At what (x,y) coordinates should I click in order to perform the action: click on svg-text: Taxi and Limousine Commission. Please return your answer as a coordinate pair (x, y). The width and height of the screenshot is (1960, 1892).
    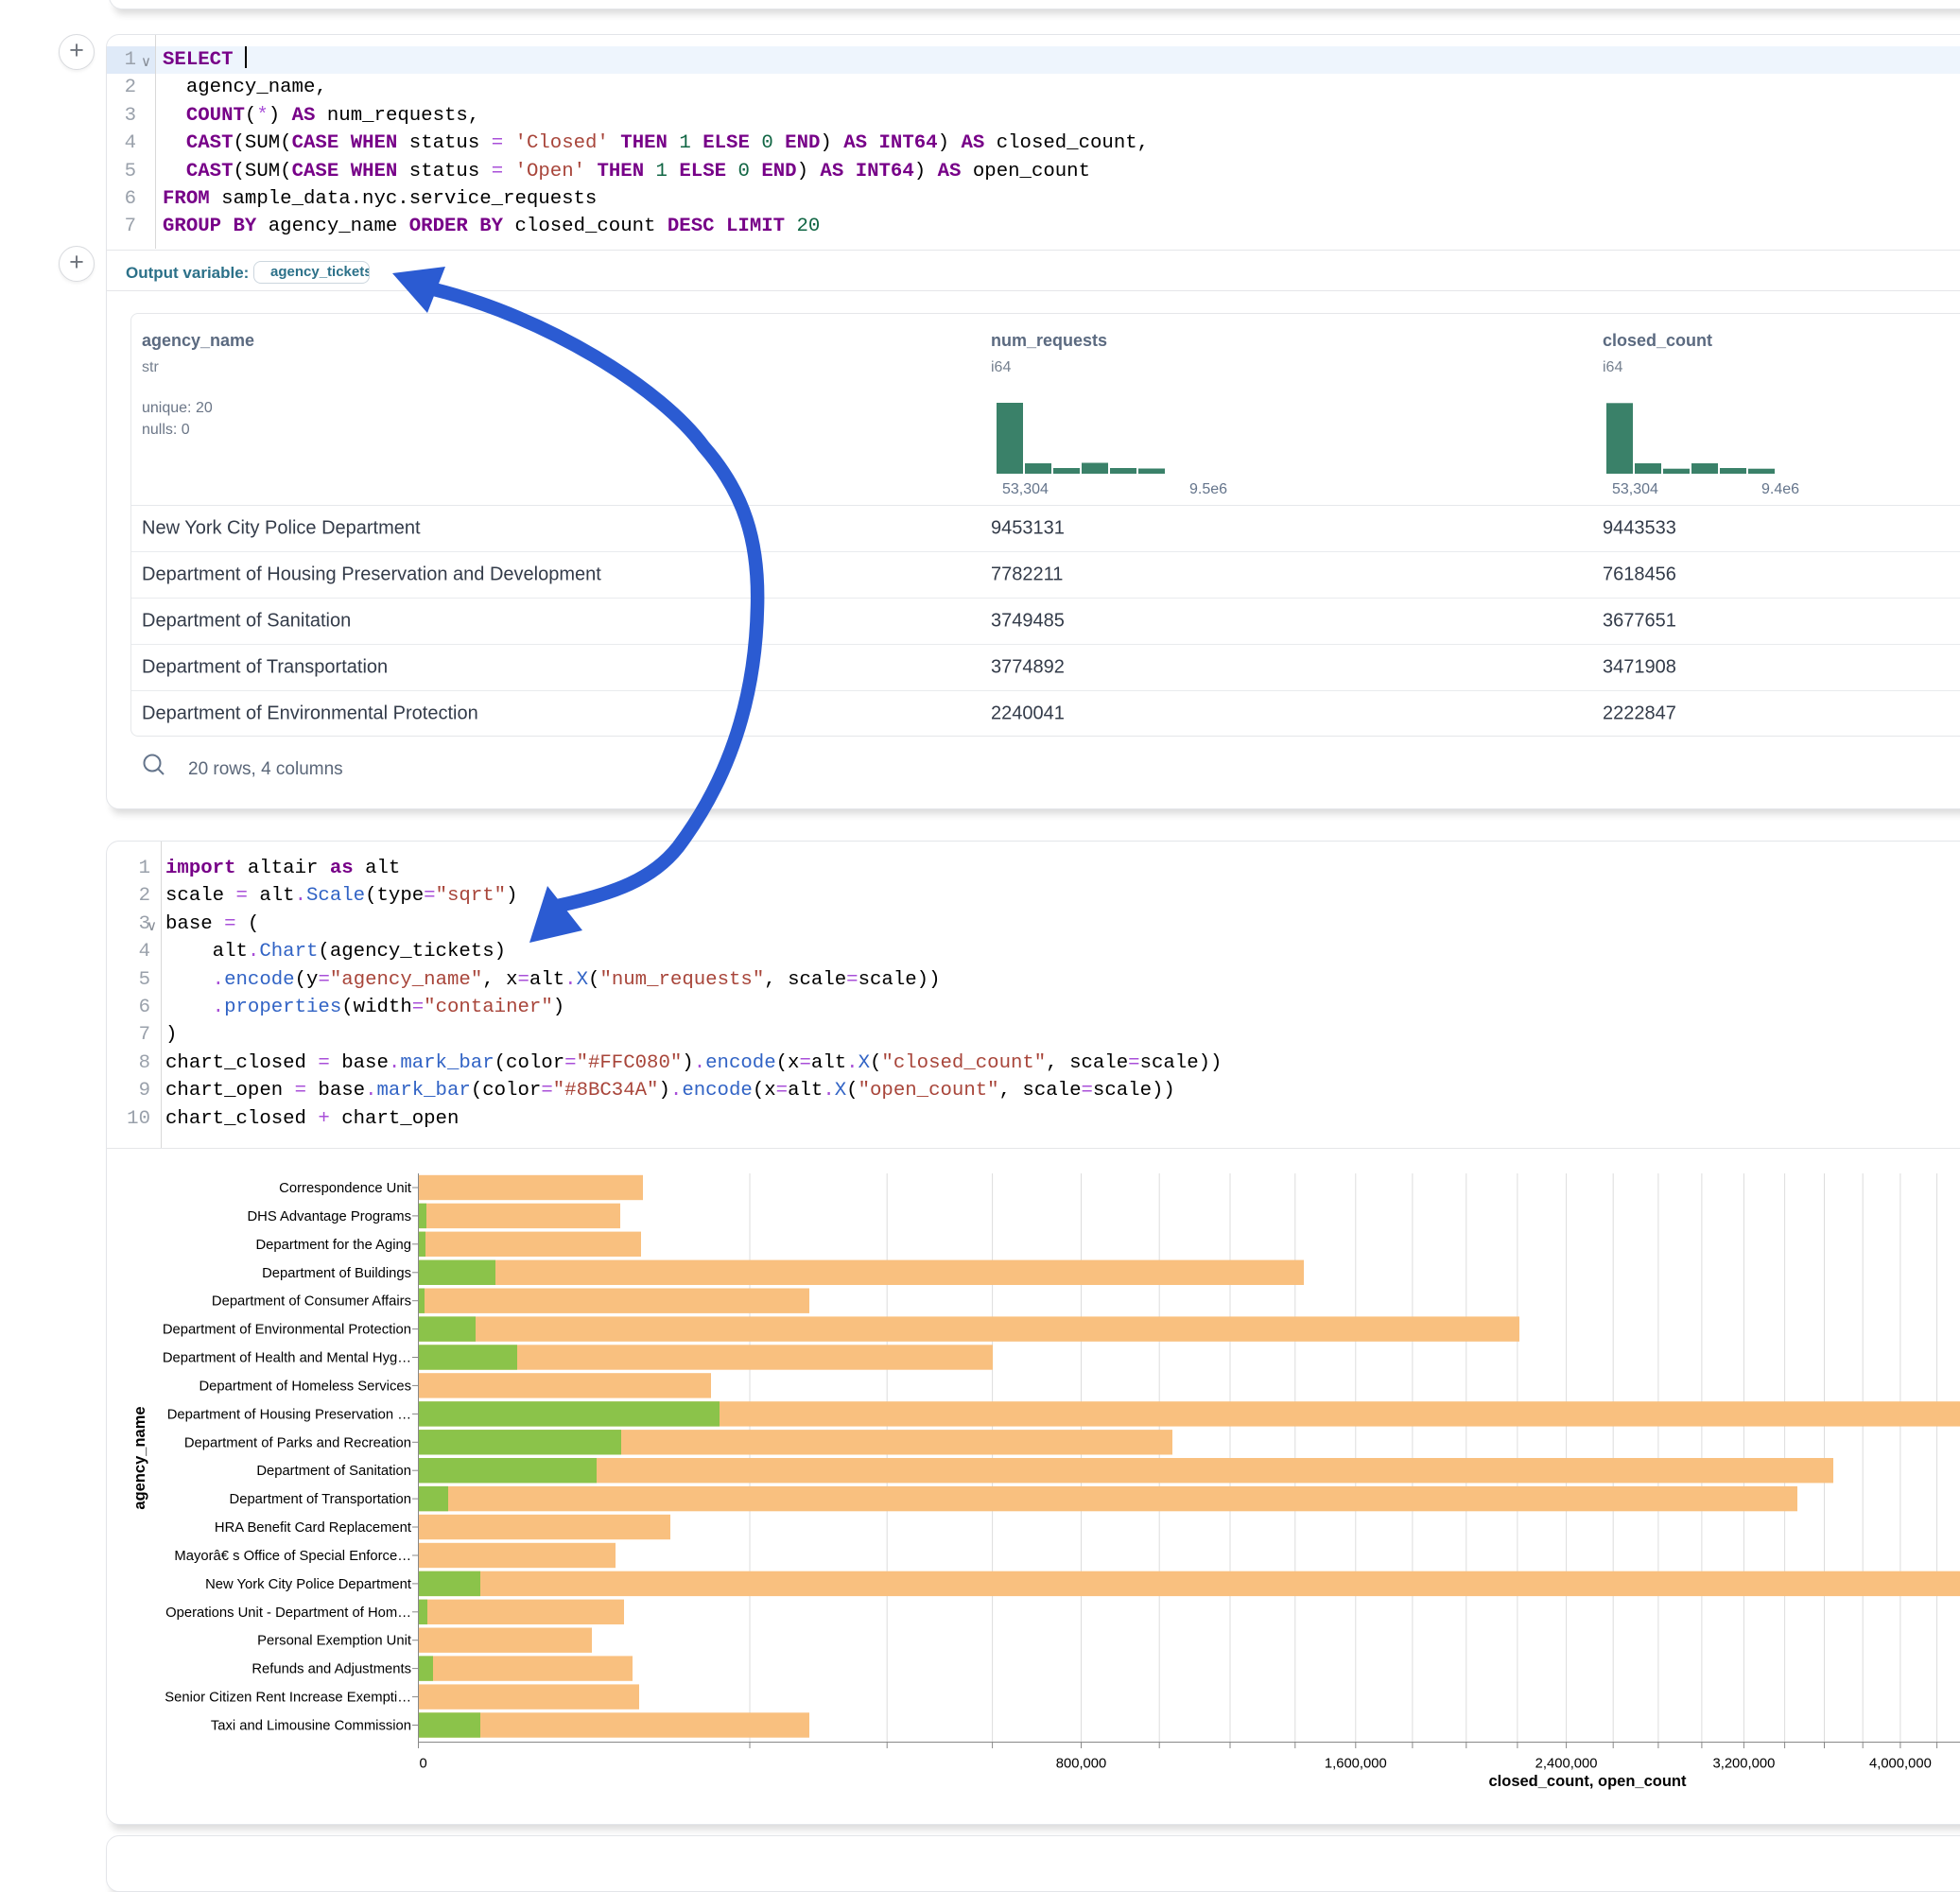
    Looking at the image, I should click on (311, 1727).